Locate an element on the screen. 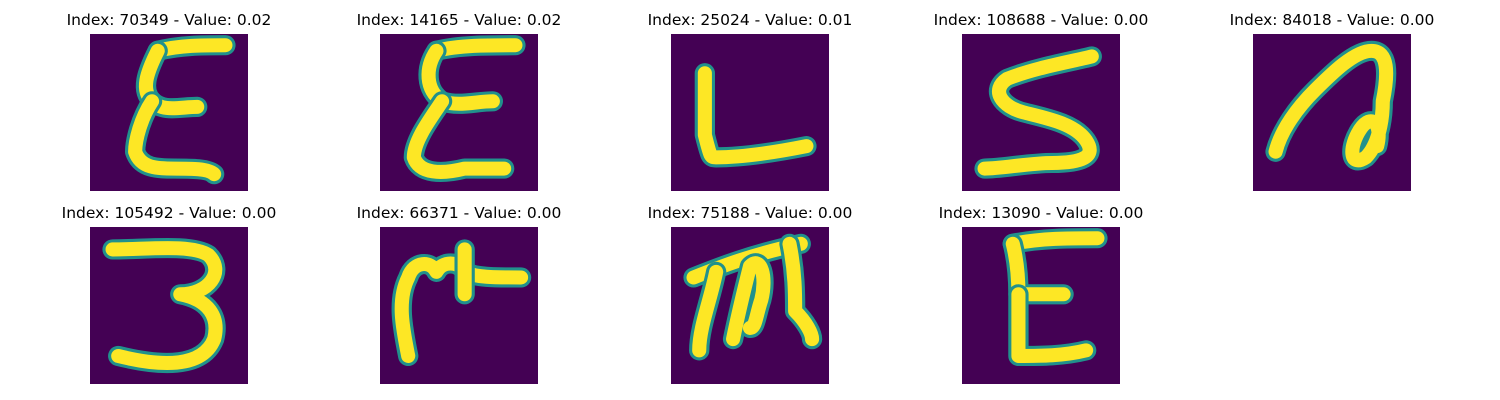 The image size is (1500, 400). panel-2: Index: 14165 - Value: 0.02 is located at coordinates (459, 102).